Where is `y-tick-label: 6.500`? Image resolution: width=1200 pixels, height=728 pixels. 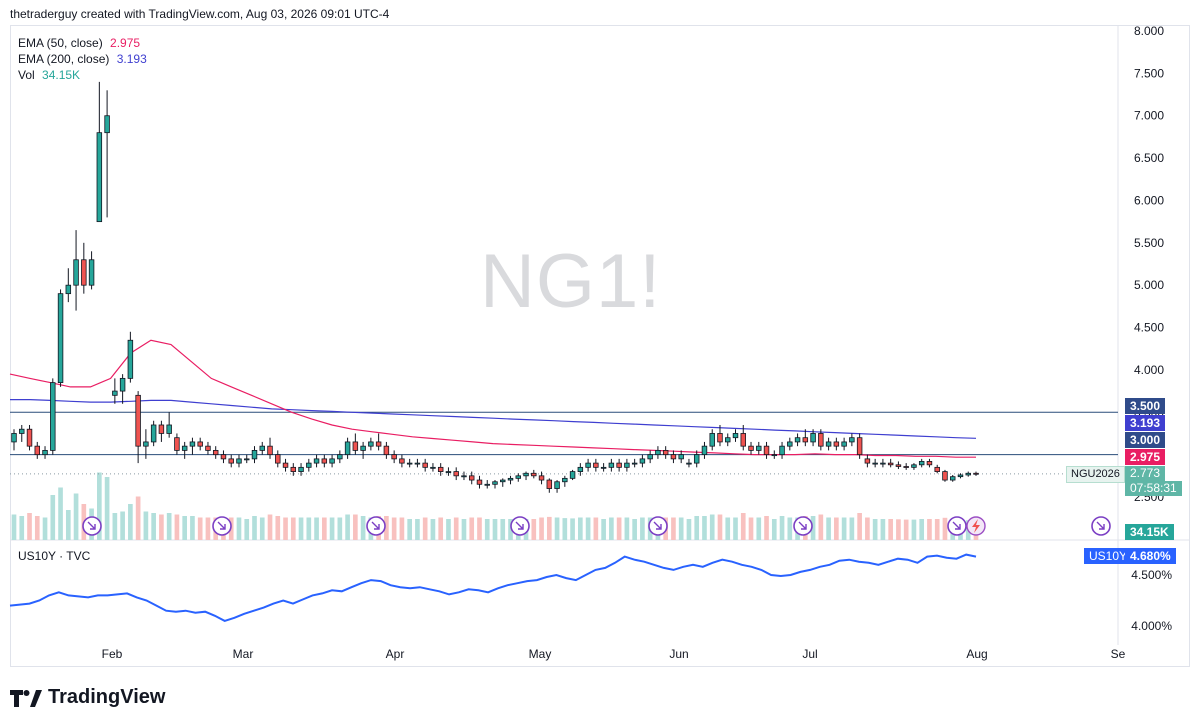
y-tick-label: 6.500 is located at coordinates (1149, 158).